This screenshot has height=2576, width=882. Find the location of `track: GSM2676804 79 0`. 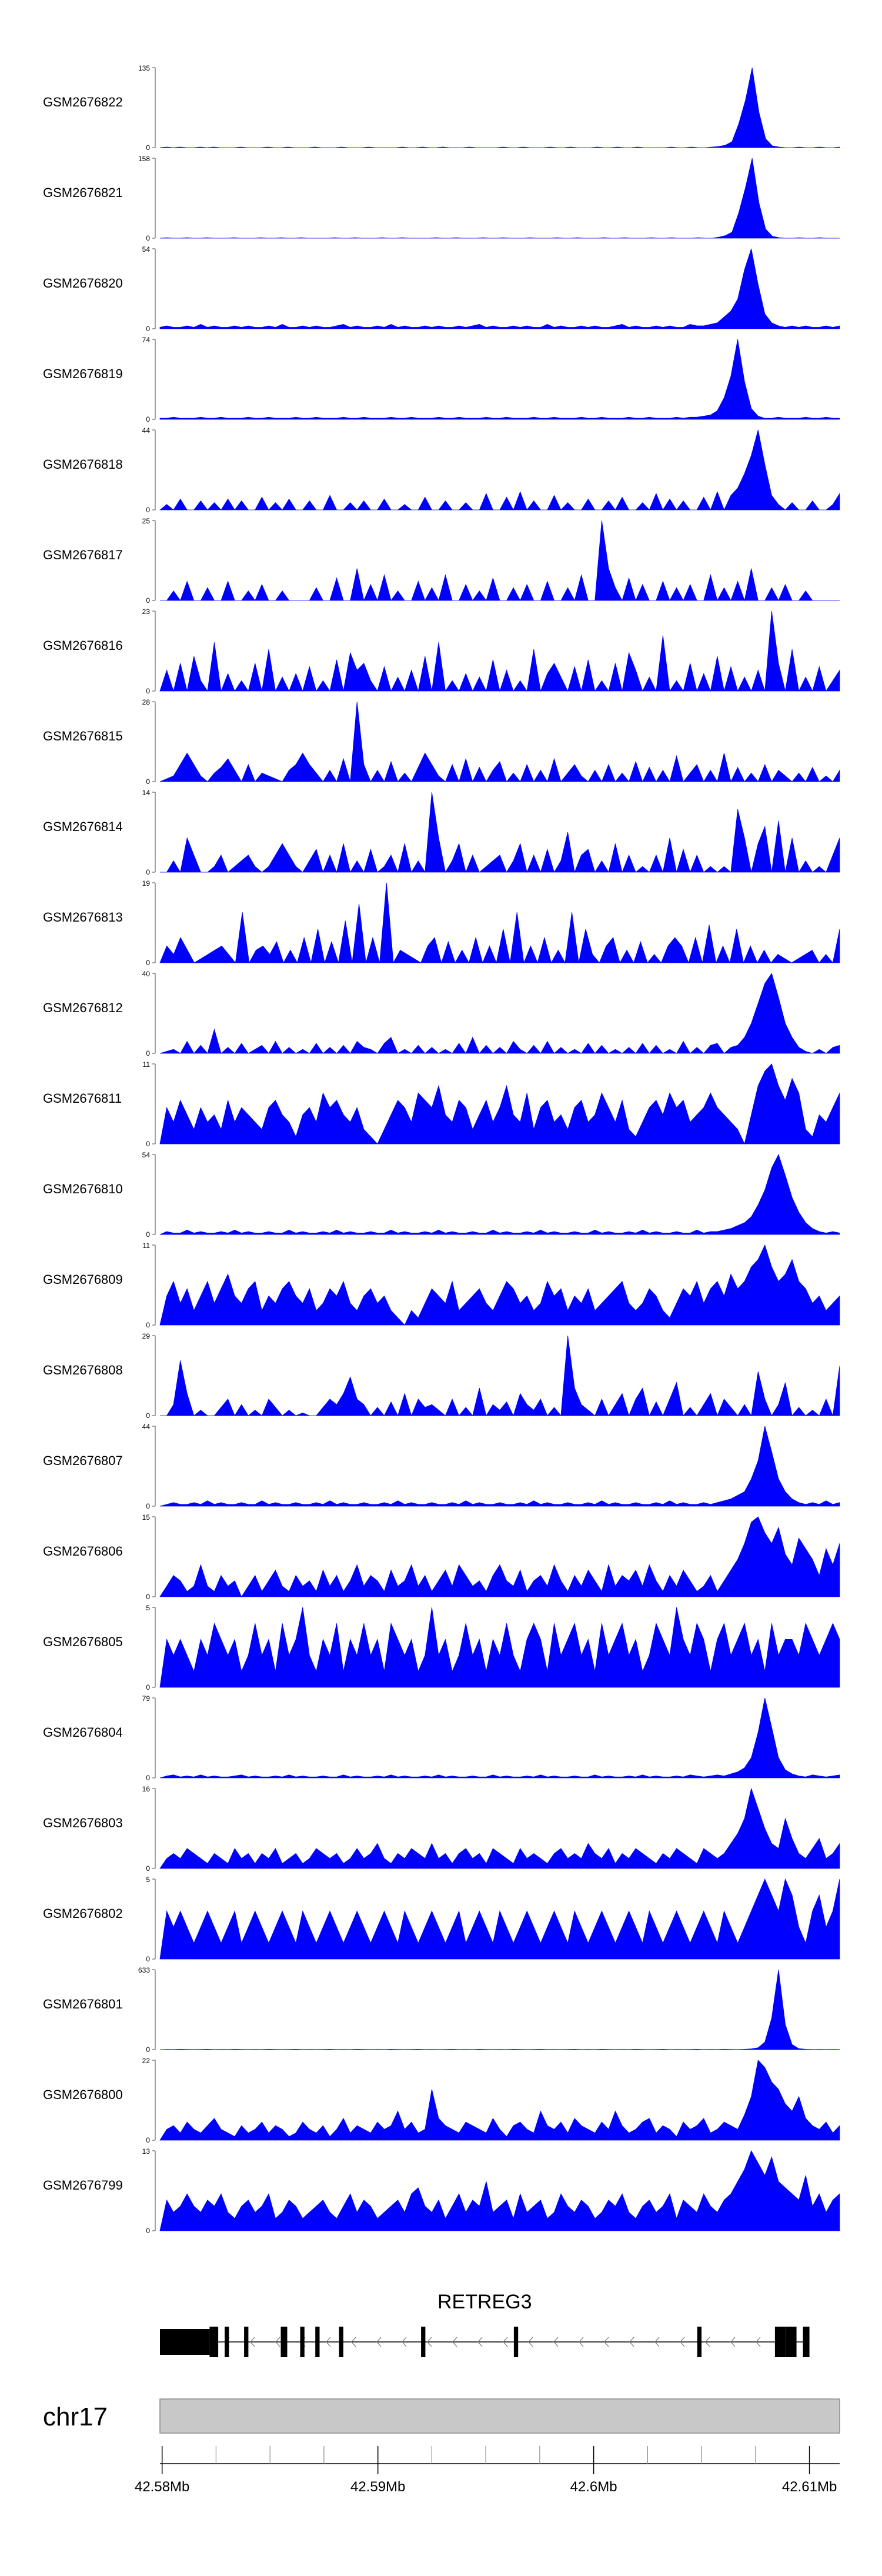

track: GSM2676804 79 0 is located at coordinates (441, 1738).